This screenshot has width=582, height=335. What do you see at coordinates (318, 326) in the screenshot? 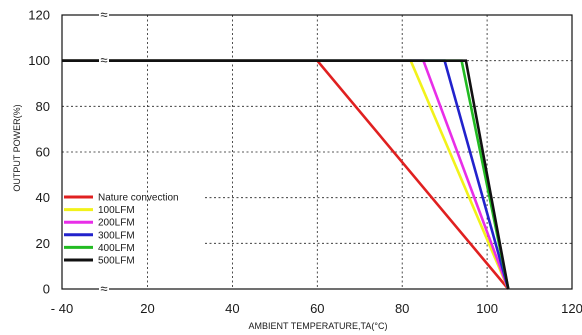
I see `x-axis-title: AMBIENT TEMPERATURE,TA(°C)` at bounding box center [318, 326].